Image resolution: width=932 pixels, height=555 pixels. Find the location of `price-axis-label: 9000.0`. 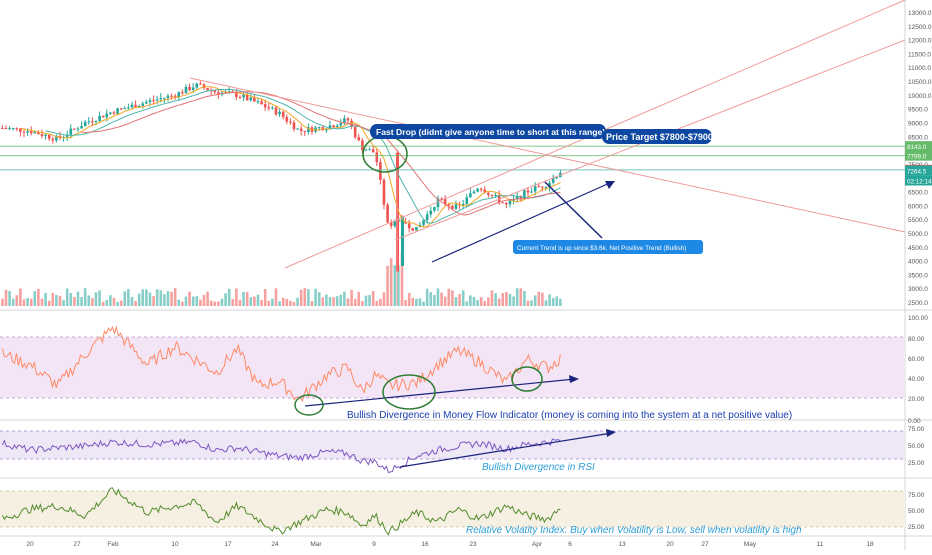

price-axis-label: 9000.0 is located at coordinates (918, 123).